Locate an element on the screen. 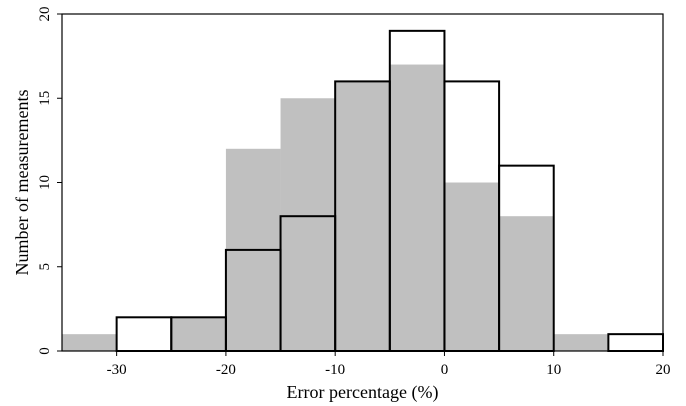 The image size is (686, 406). y-tick-label: 15 is located at coordinates (45, 98).